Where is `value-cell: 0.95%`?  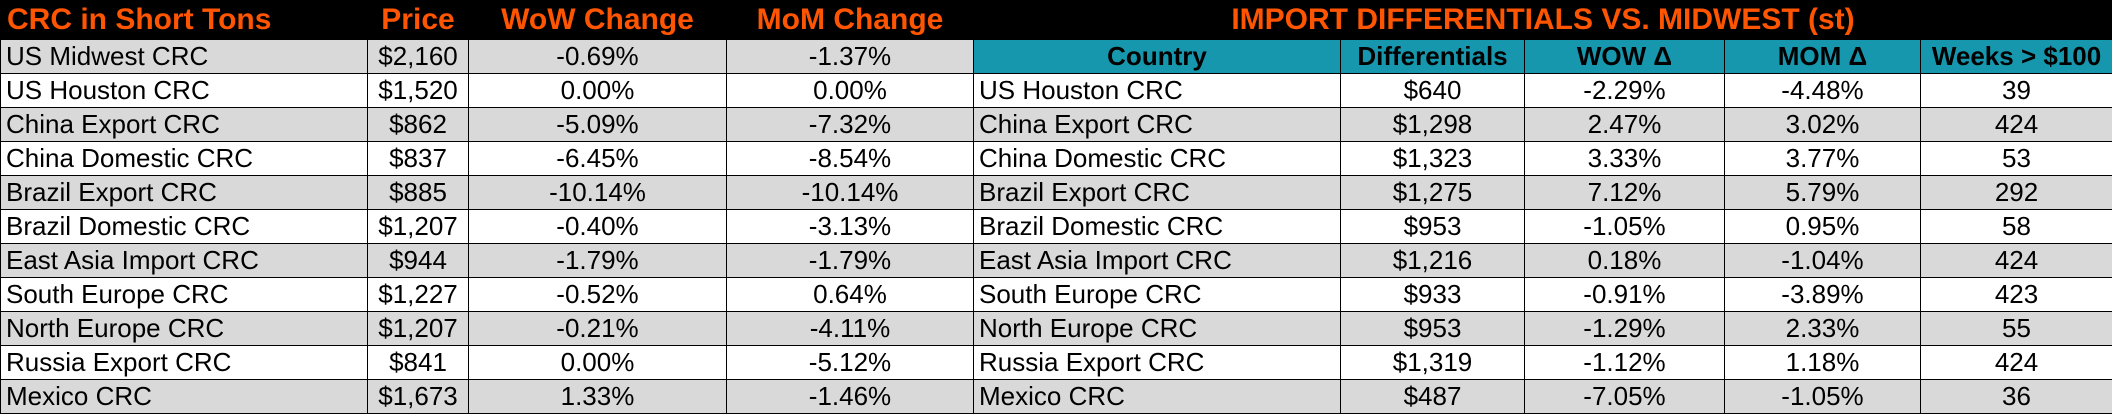 value-cell: 0.95% is located at coordinates (1822, 226).